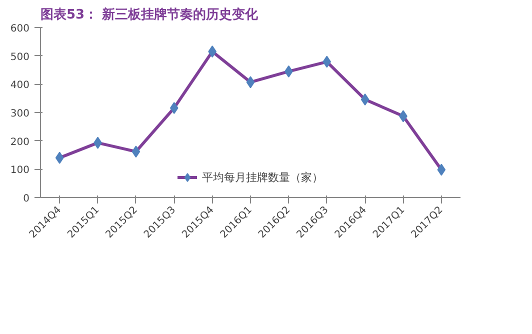 Image resolution: width=532 pixels, height=334 pixels. What do you see at coordinates (20, 29) in the screenshot?
I see `y-tick-label: 600` at bounding box center [20, 29].